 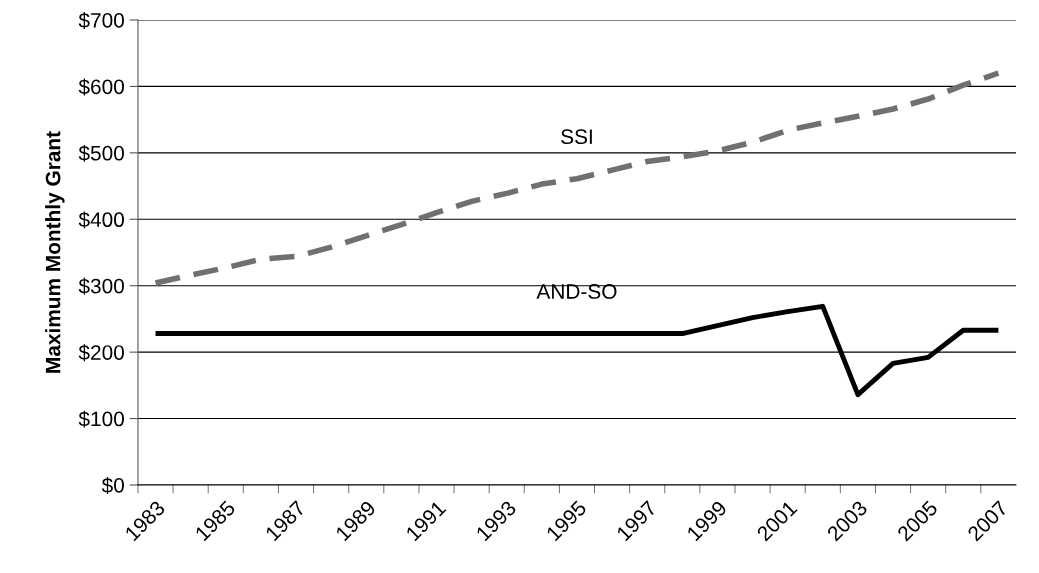 I want to click on y-axis-title: Maximum Monthly Grant, so click(x=55, y=252).